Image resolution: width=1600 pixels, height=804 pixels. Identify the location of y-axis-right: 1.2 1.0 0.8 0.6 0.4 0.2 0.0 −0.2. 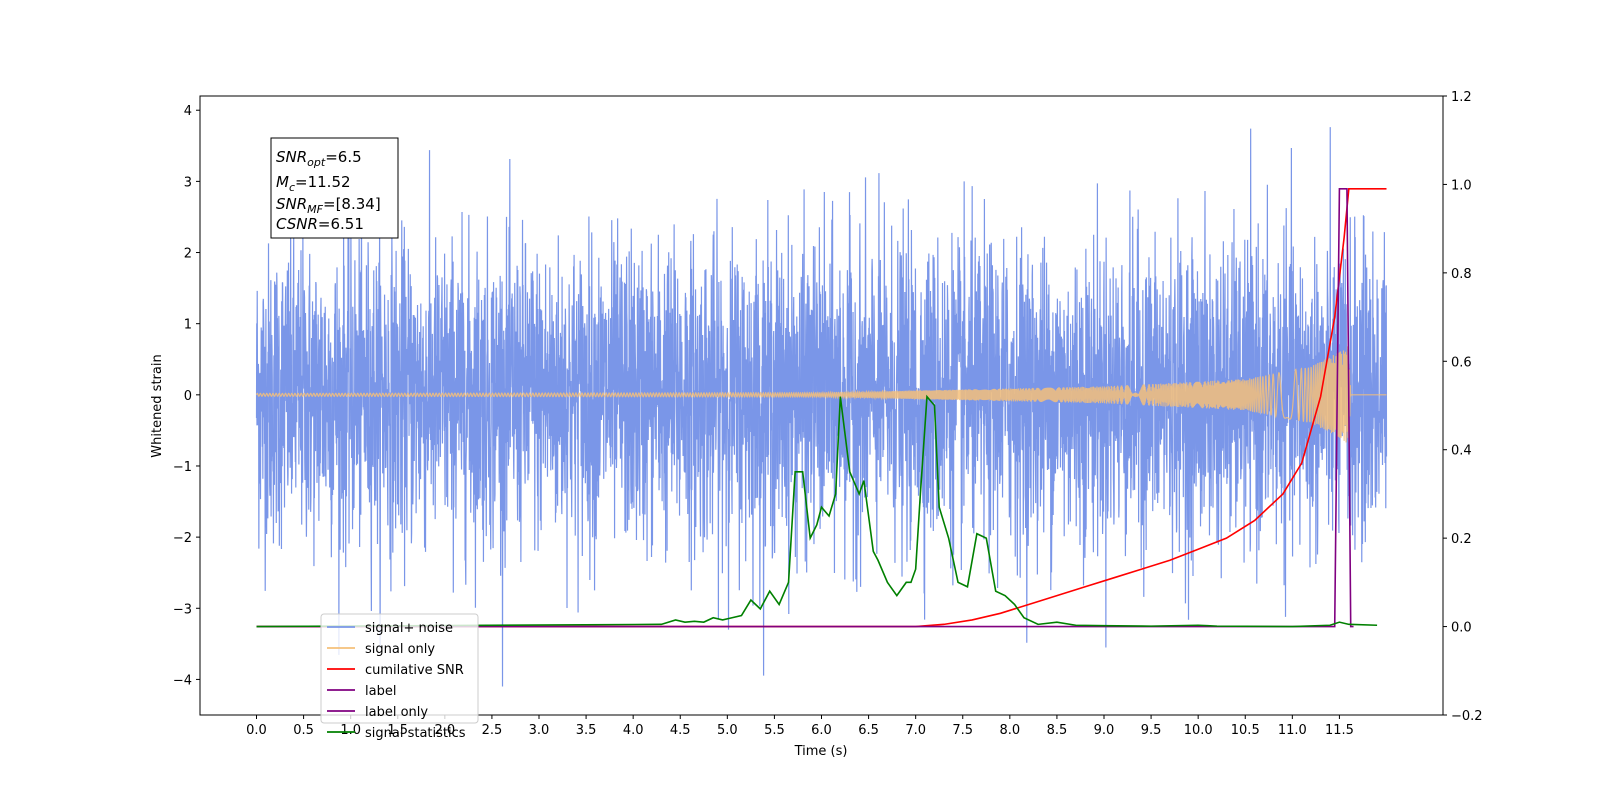
(1463, 407).